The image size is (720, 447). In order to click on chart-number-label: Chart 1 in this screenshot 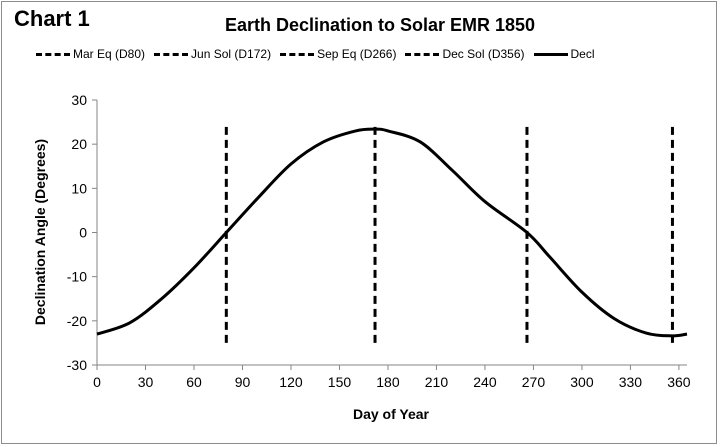, I will do `click(52, 18)`.